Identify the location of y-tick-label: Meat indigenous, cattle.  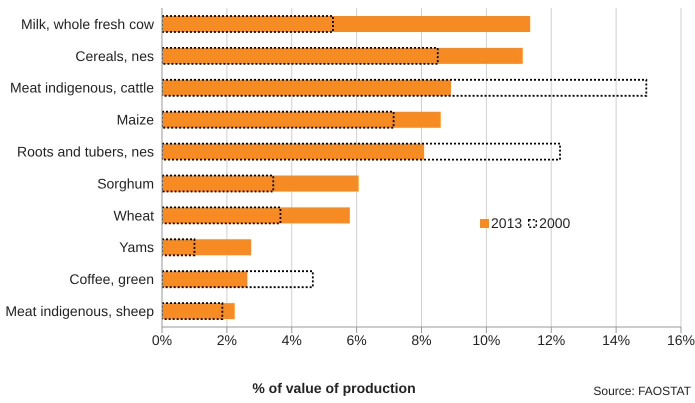
(82, 88).